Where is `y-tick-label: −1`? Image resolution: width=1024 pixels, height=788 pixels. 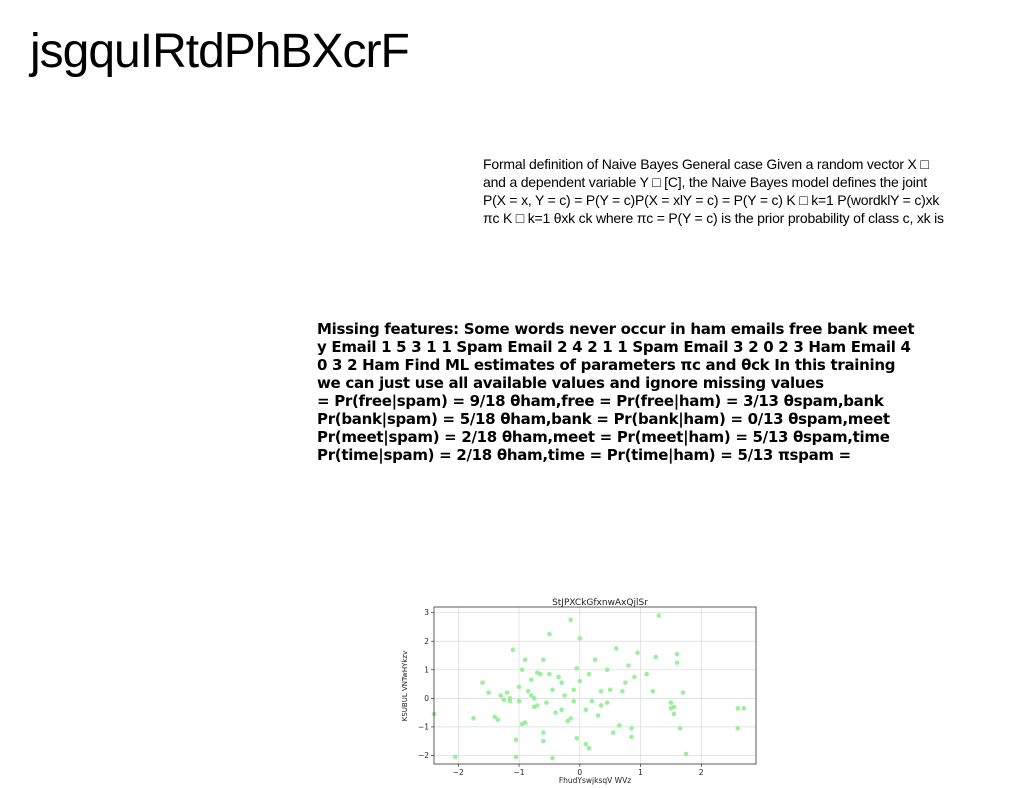
y-tick-label: −1 is located at coordinates (423, 726).